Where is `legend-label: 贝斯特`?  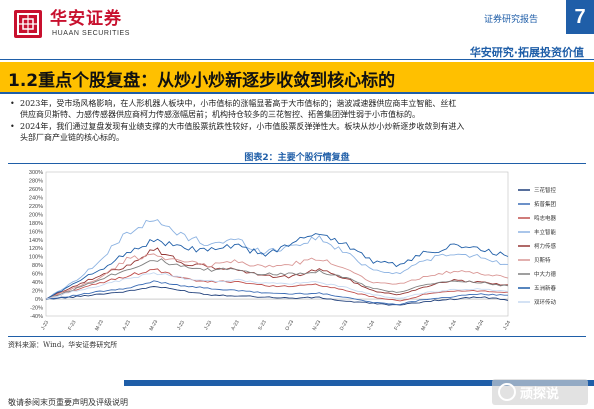 legend-label: 贝斯特 is located at coordinates (542, 260).